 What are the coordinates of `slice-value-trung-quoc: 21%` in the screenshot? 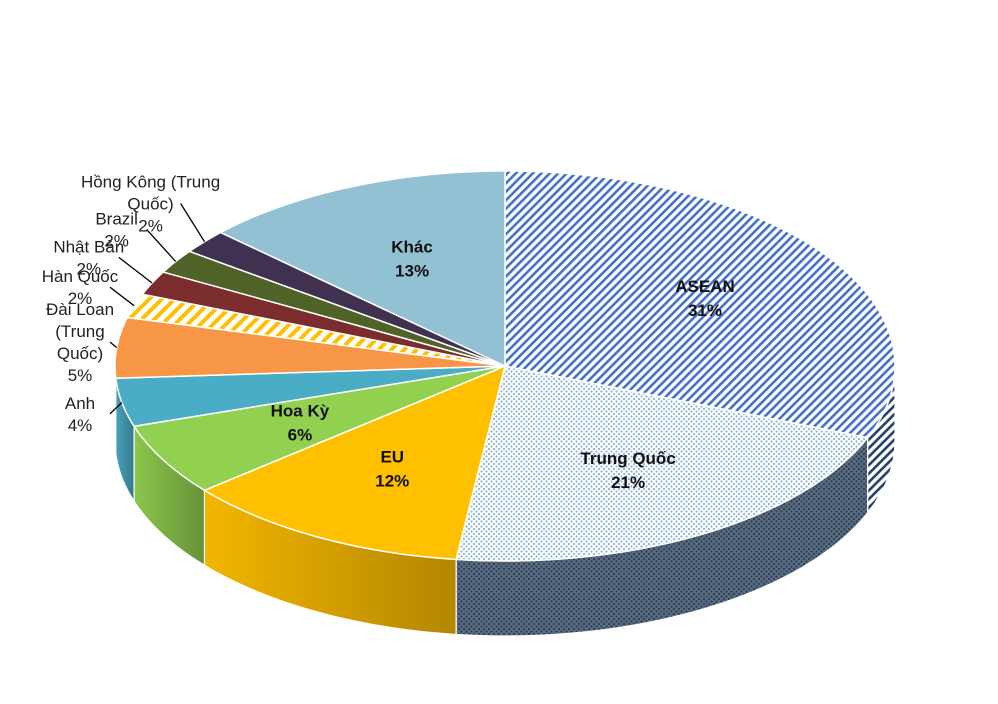 It's located at (628, 482).